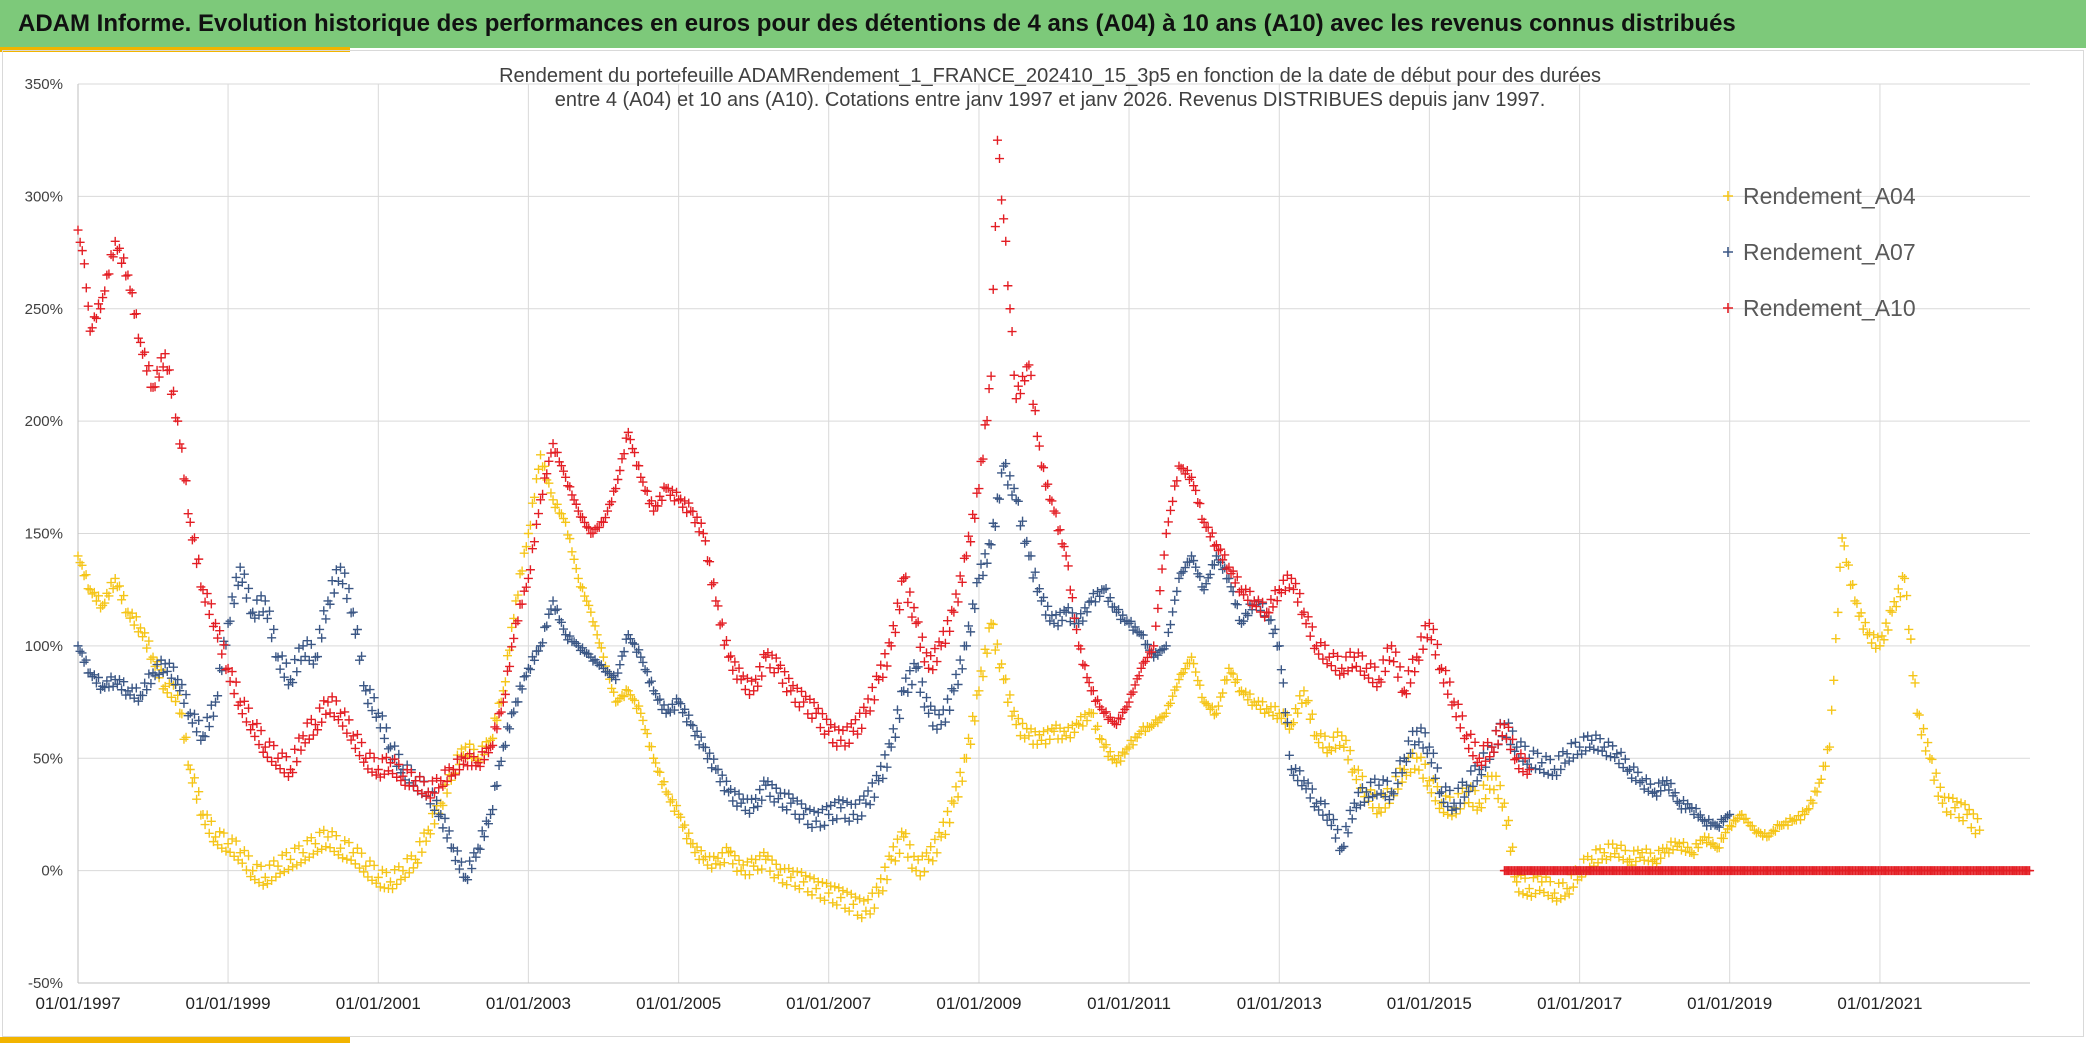 Image resolution: width=2086 pixels, height=1043 pixels. Describe the element at coordinates (1429, 1003) in the screenshot. I see `x-tick-label: 01/01/2015` at that location.